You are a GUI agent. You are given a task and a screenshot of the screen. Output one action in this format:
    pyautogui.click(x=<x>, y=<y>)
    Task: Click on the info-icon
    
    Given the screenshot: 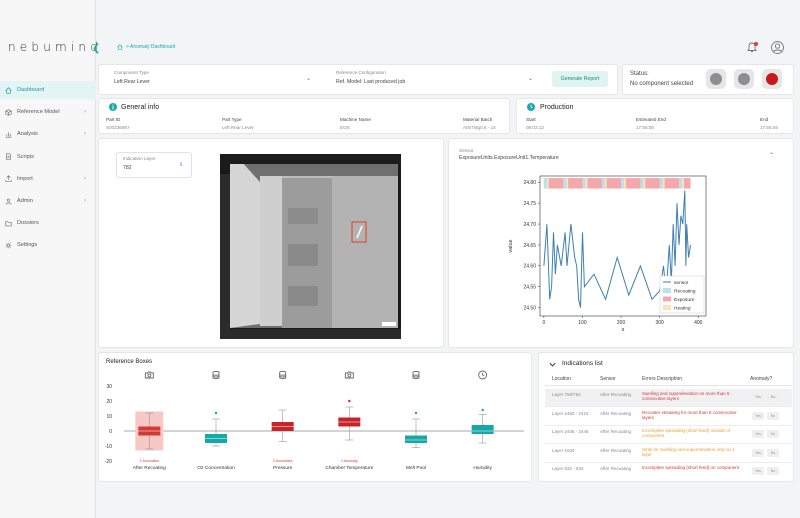 What is the action you would take?
    pyautogui.click(x=113, y=107)
    